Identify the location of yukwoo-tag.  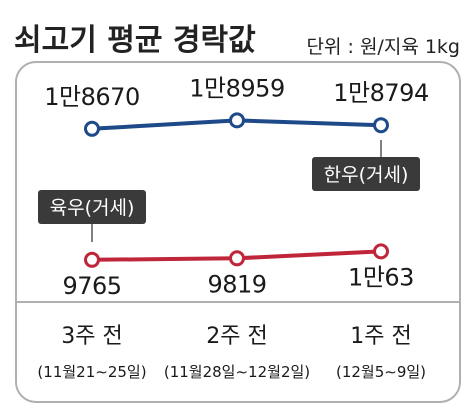
(92, 207).